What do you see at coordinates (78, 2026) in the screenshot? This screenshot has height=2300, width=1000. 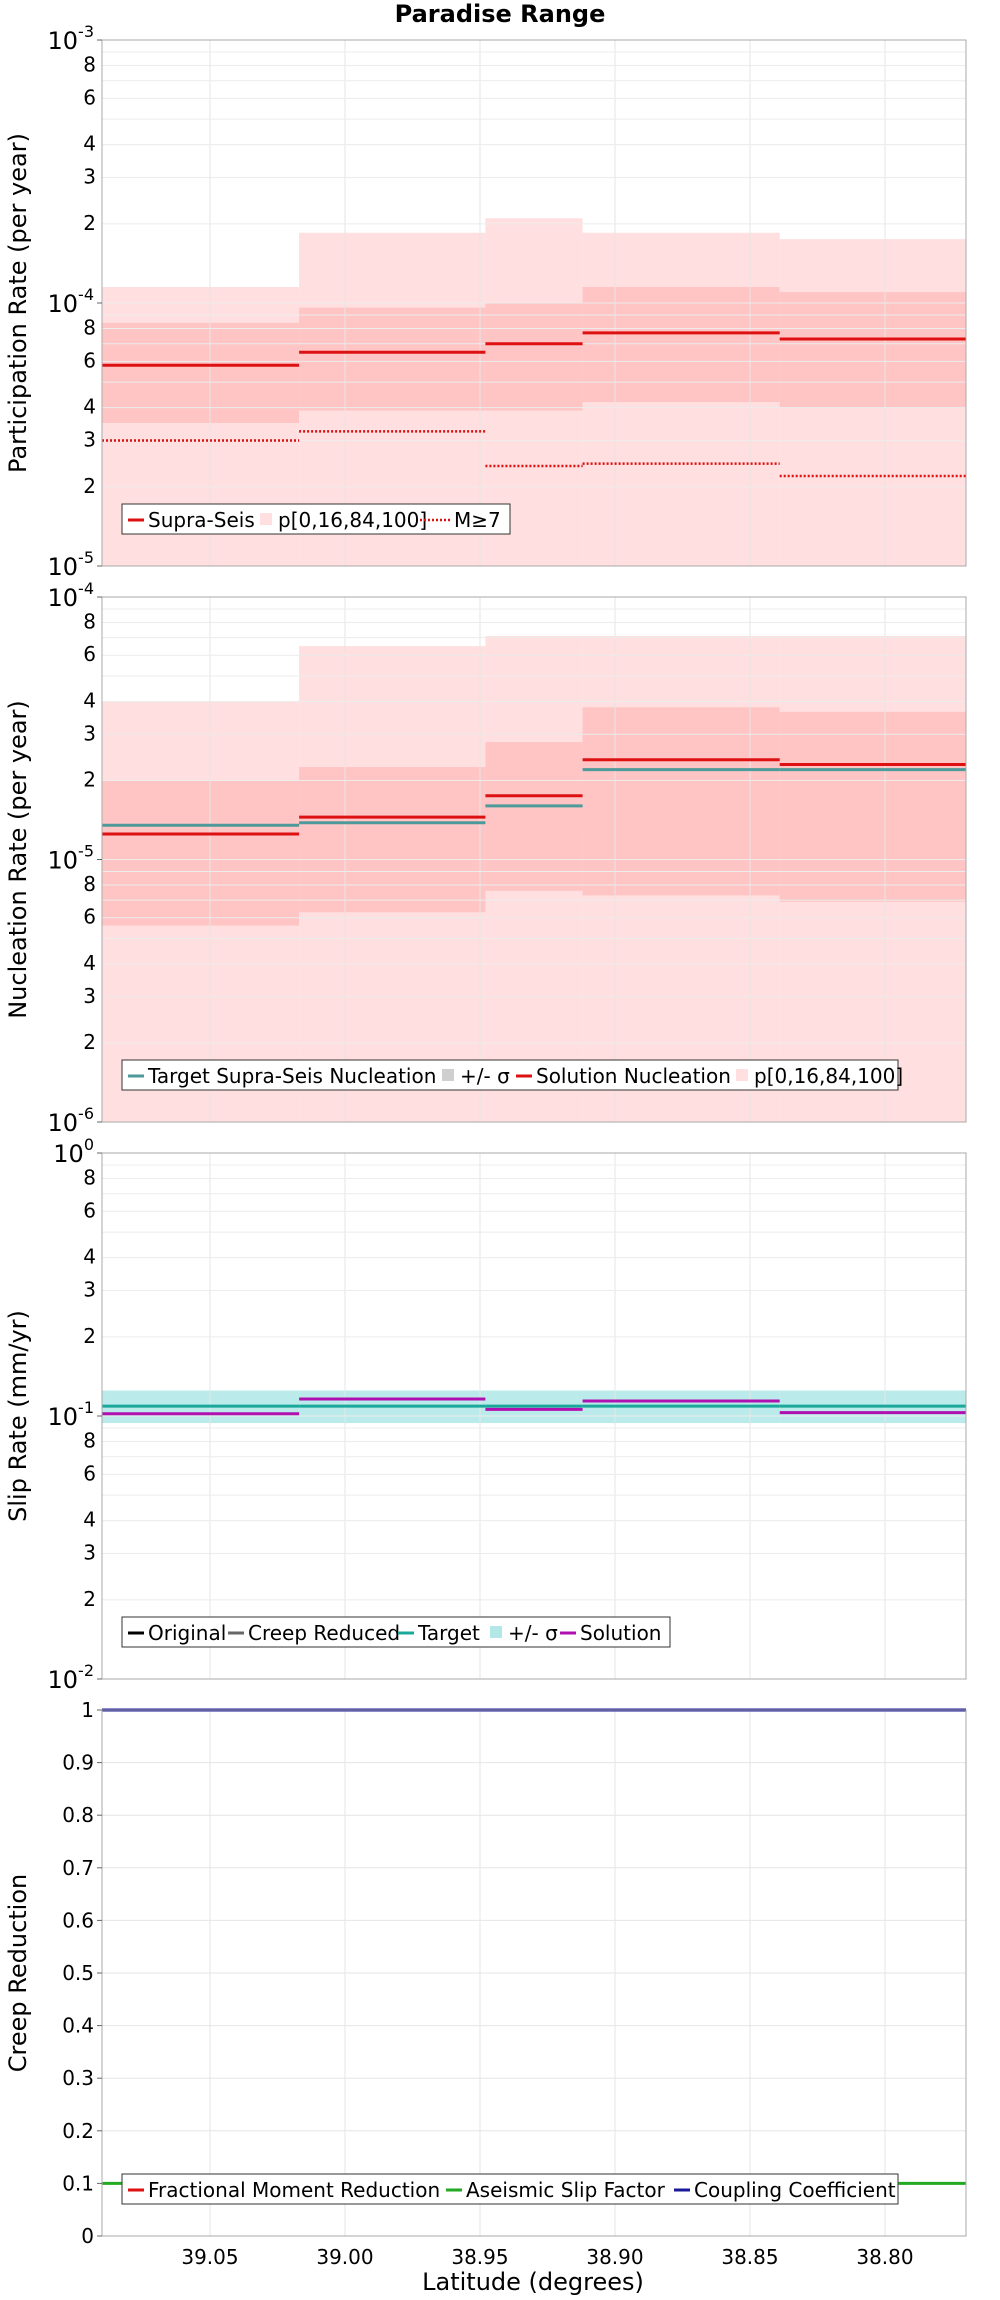 I see `y-tick-label: 0.4` at bounding box center [78, 2026].